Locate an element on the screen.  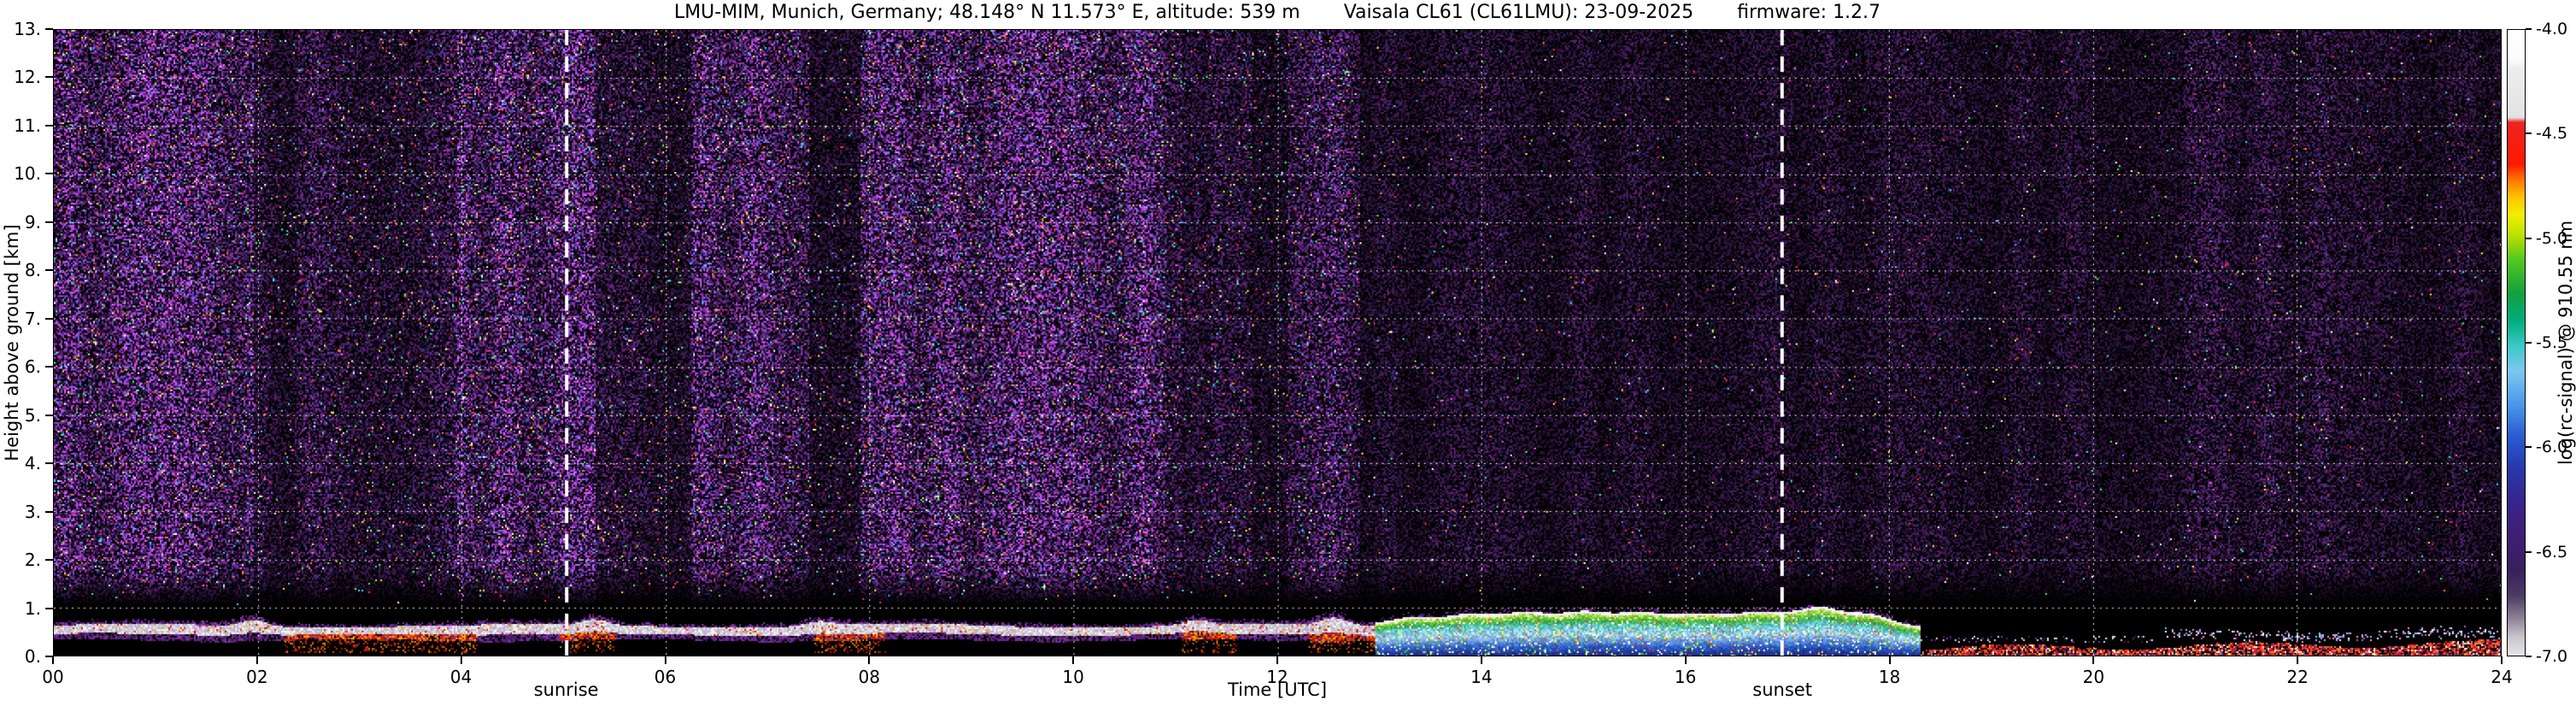
x-tick-label: 02 is located at coordinates (257, 677).